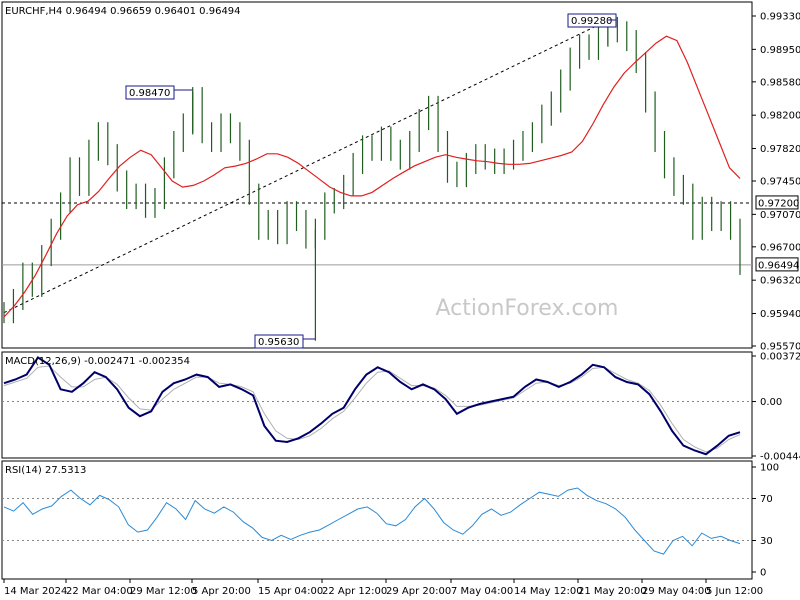 This screenshot has height=600, width=800. I want to click on time-tick-label: 5 Jun 12:00, so click(734, 591).